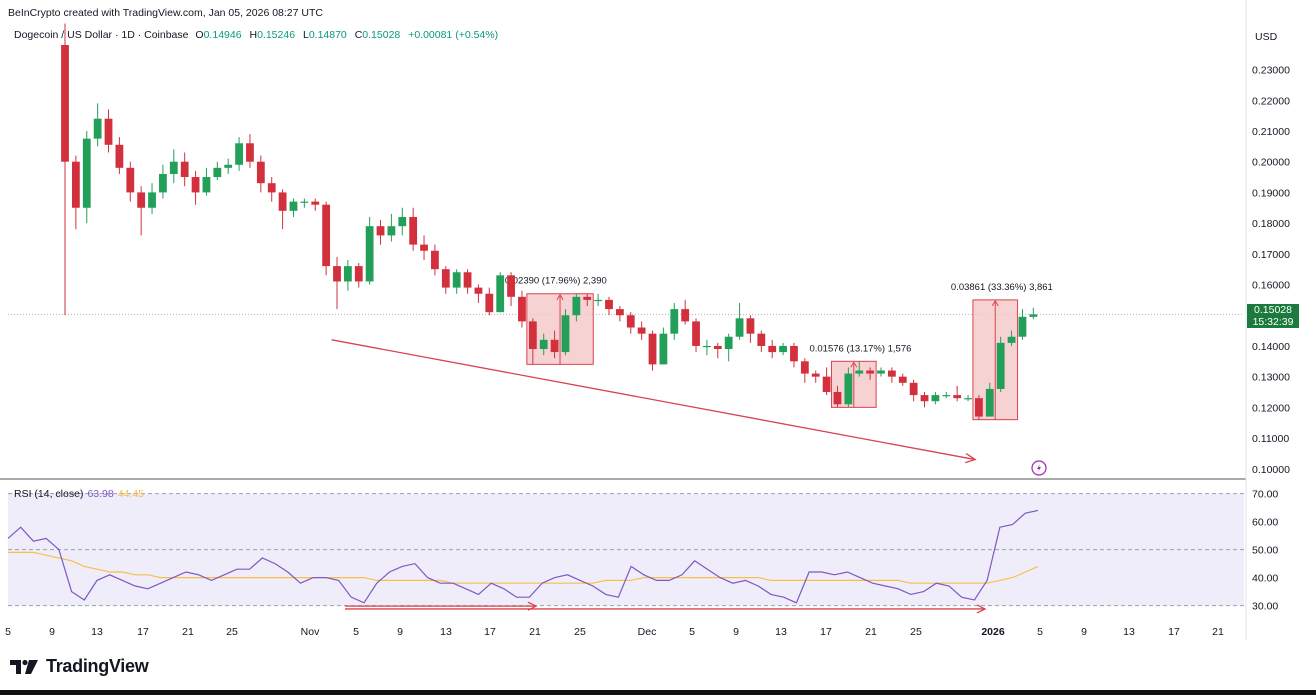  Describe the element at coordinates (79, 494) in the screenshot. I see `rsi-legend: RSI (14, close) 63.98 44.45` at that location.